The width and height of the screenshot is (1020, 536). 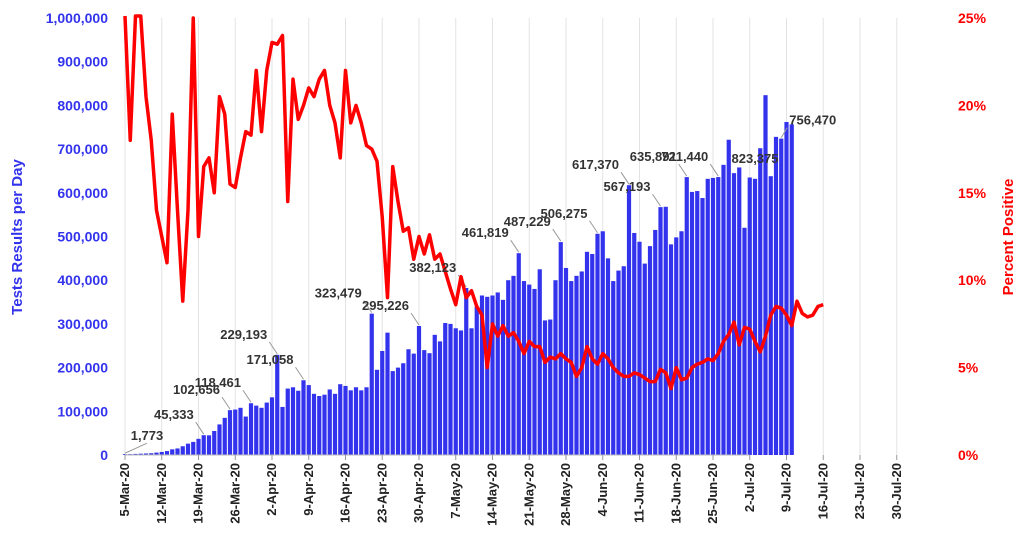 I want to click on x-tick-label: 30-Apr-20, so click(x=418, y=493).